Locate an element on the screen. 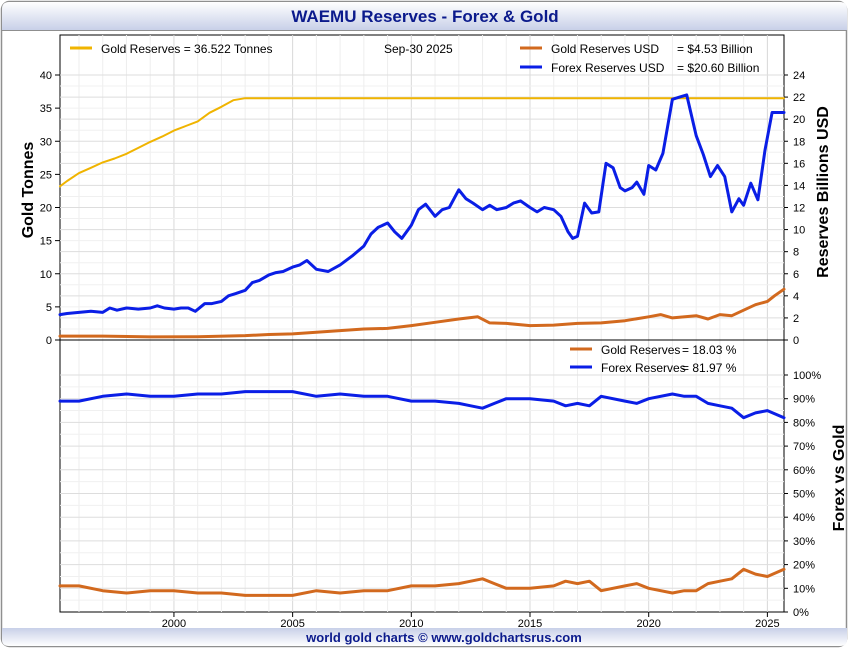  title-bar is located at coordinates (424, 16).